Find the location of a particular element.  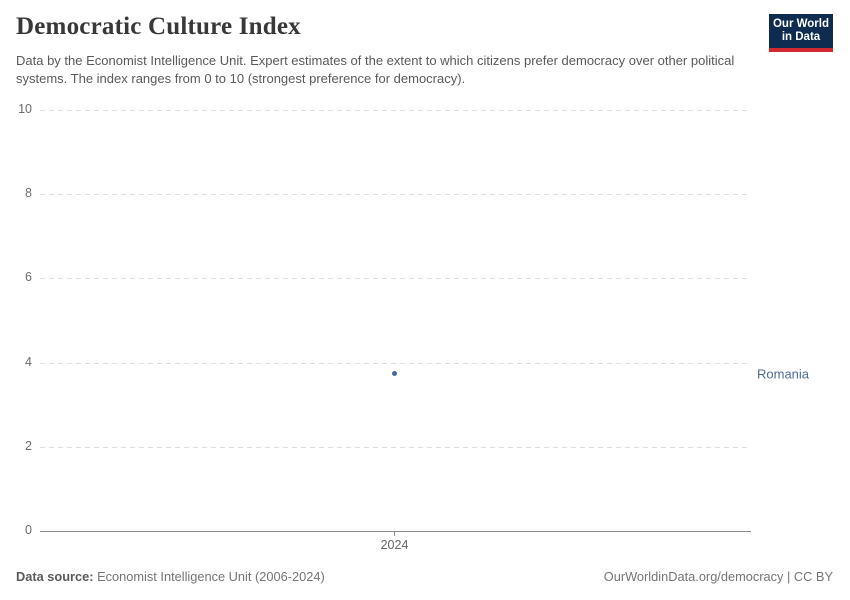

y-axis-tick-label: 4 is located at coordinates (28, 361).